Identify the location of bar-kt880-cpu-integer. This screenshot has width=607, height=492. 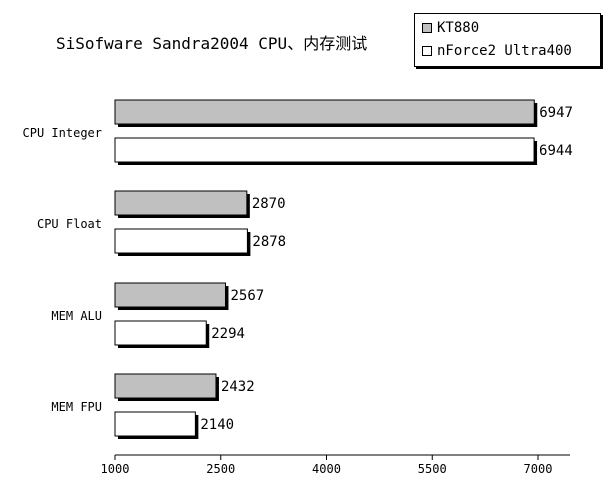
(324, 112).